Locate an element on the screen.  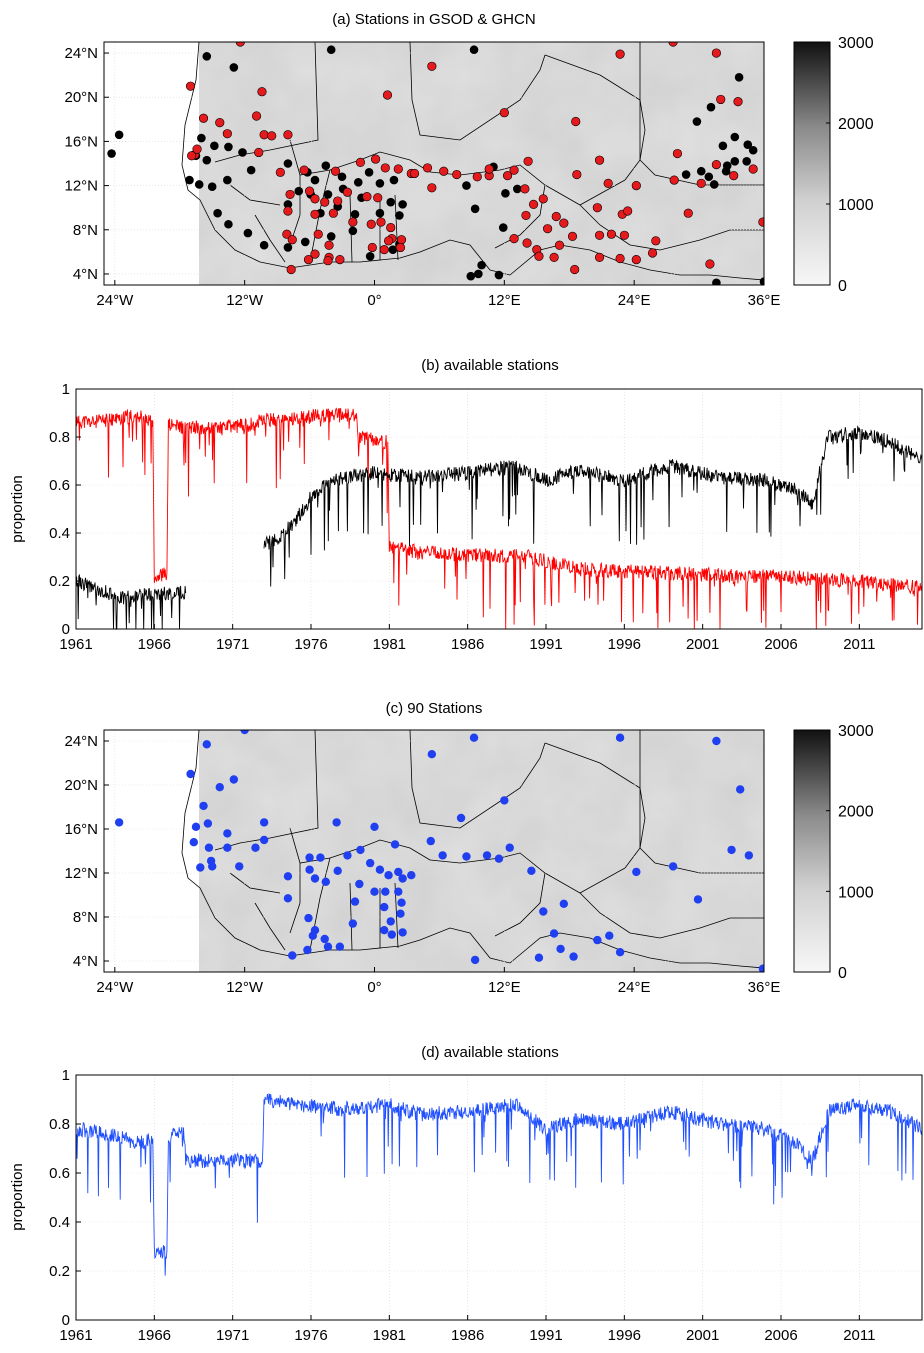
panel-c-grid is located at coordinates (434, 851).